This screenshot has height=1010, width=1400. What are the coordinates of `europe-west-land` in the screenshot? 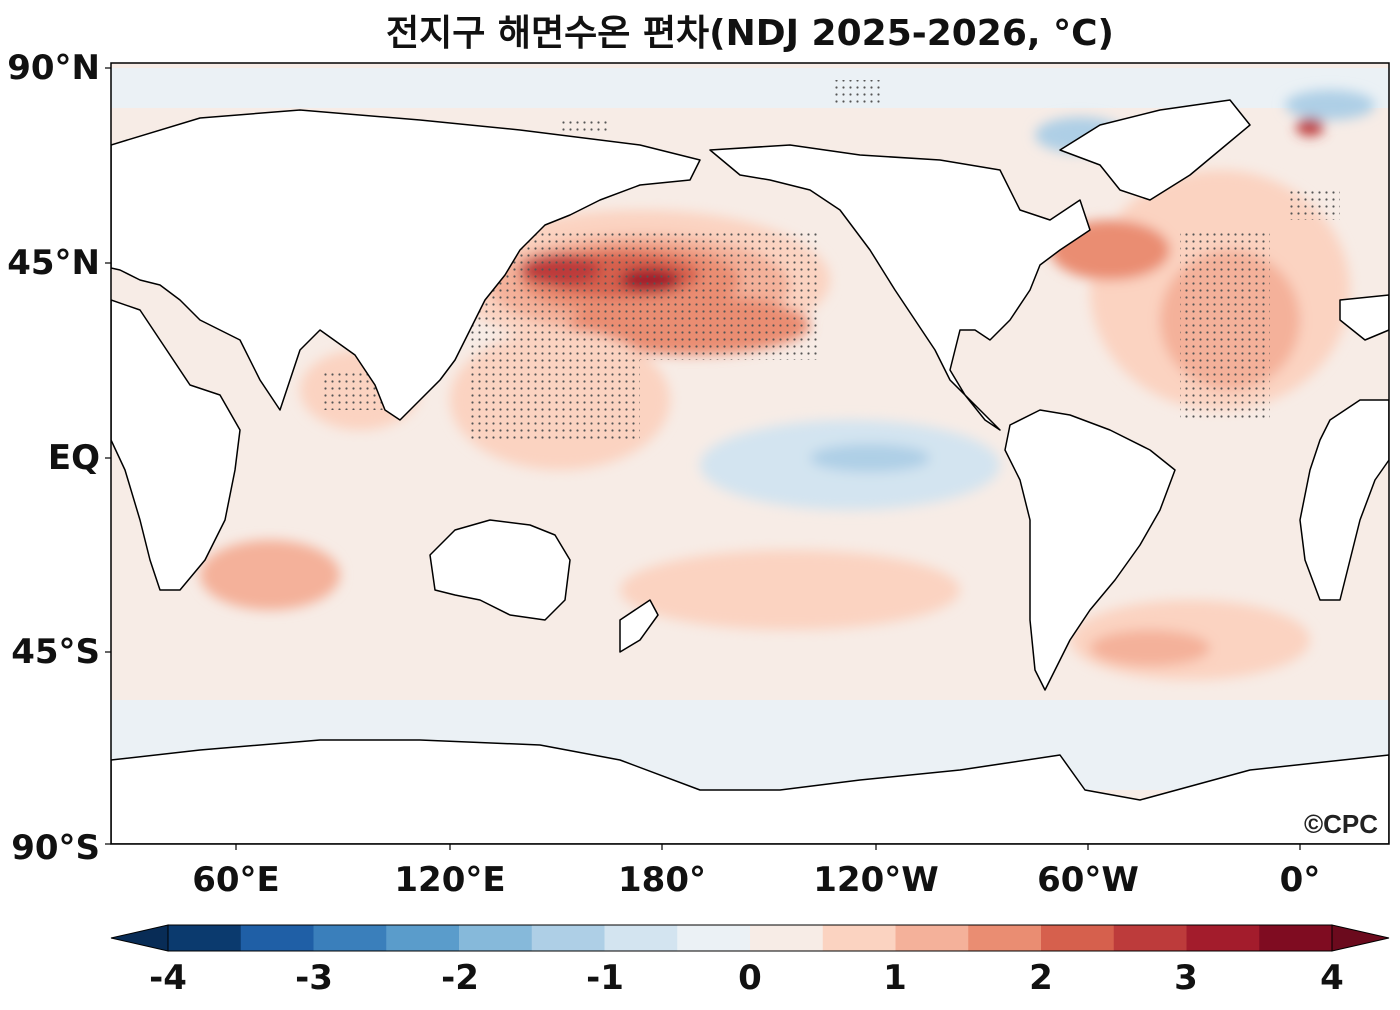 It's located at (1364, 317).